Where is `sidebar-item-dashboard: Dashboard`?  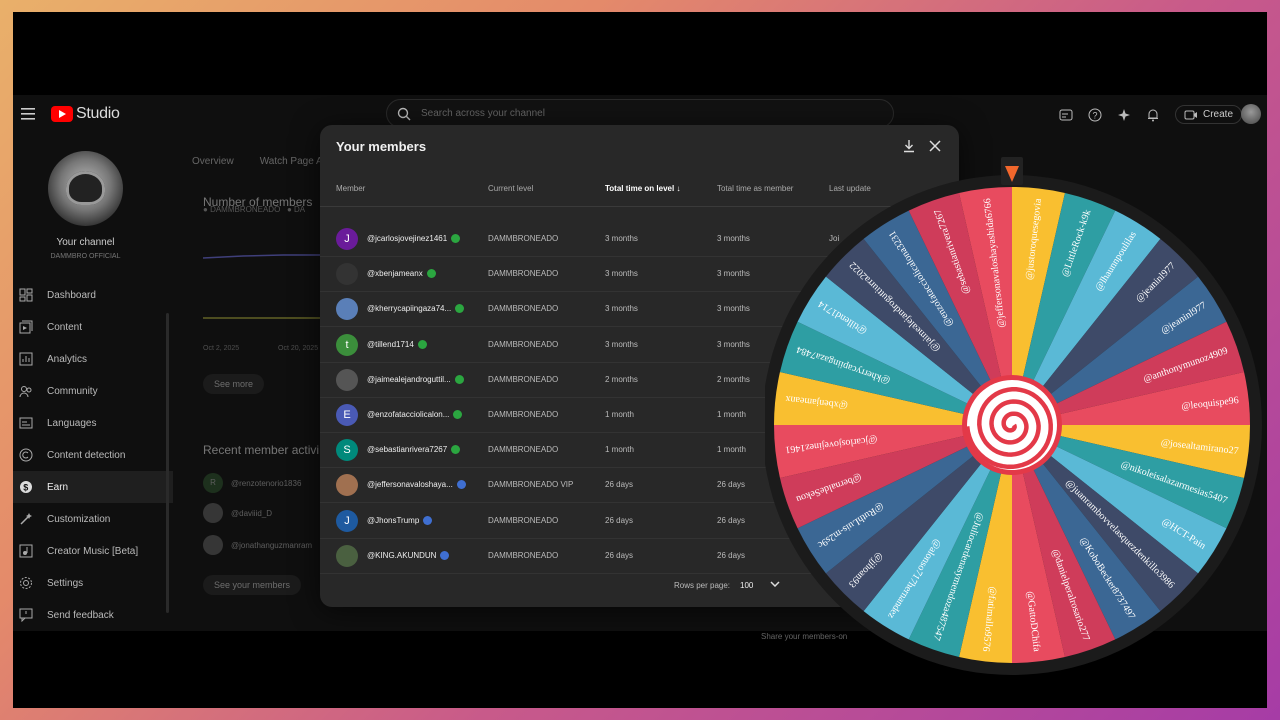 sidebar-item-dashboard: Dashboard is located at coordinates (93, 295).